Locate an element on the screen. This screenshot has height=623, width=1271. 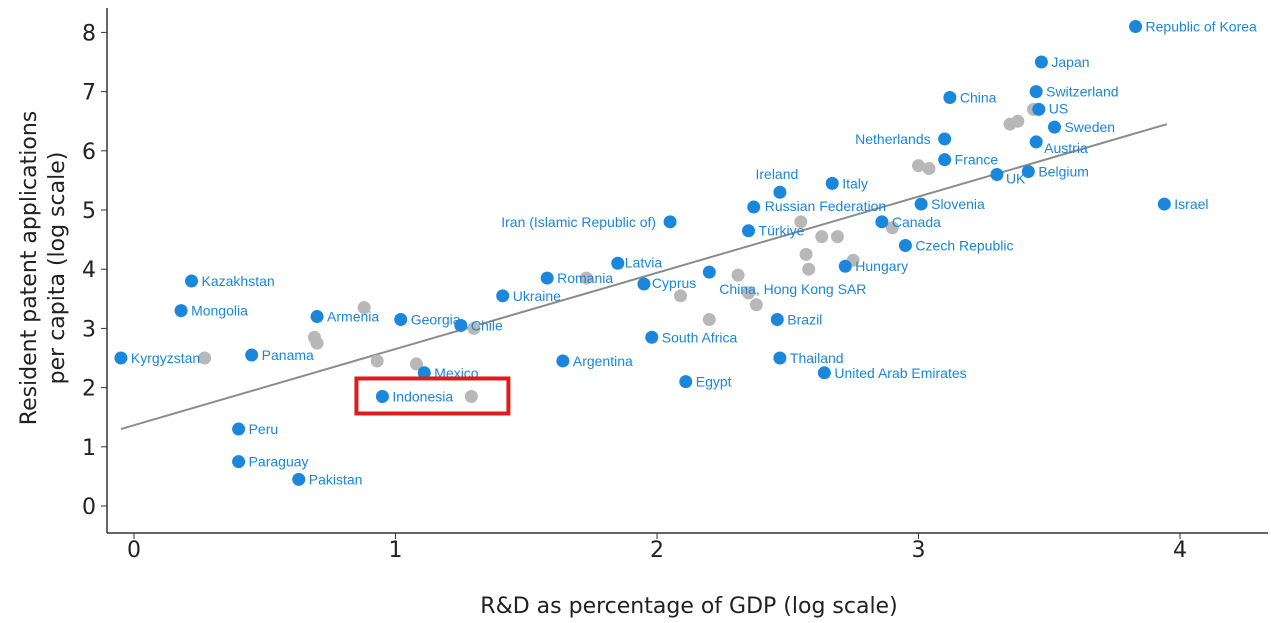
point-label-ukraine: Ukraine is located at coordinates (537, 296).